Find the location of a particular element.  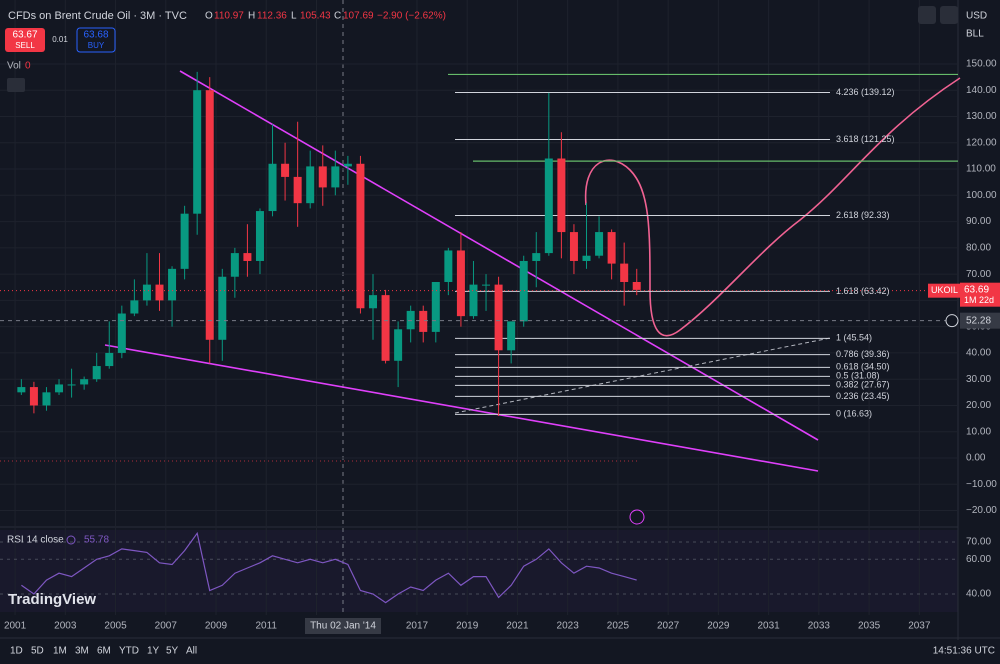

rsi-value: 55.78 is located at coordinates (96, 540).